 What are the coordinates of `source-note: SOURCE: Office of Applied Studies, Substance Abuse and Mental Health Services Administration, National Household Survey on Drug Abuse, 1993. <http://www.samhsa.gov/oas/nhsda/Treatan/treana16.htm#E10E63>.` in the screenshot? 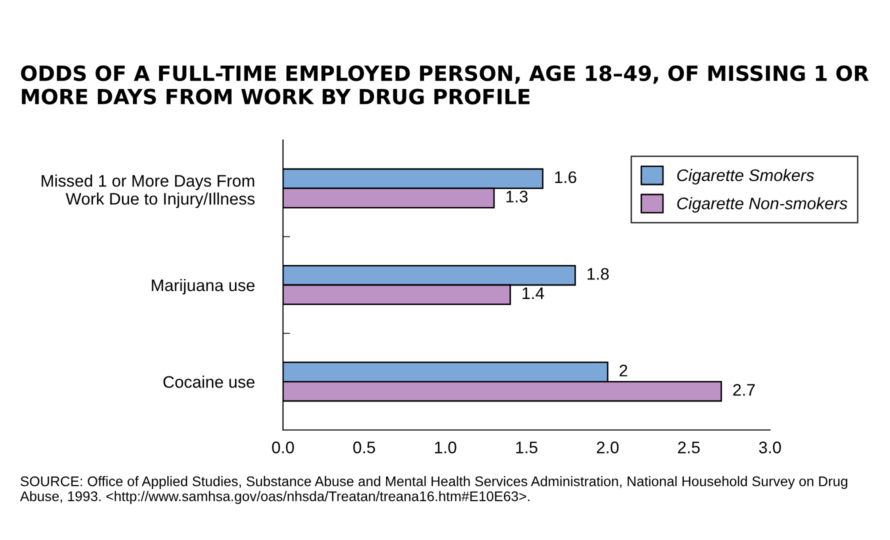 It's located at (434, 490).